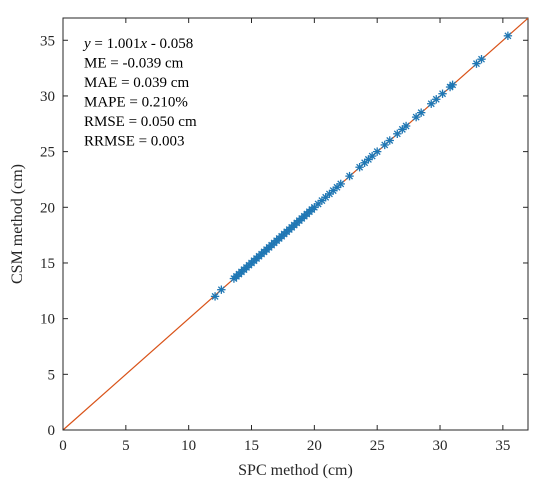 The height and width of the screenshot is (497, 550). I want to click on stats-line: MAPE = 0.210%, so click(136, 103).